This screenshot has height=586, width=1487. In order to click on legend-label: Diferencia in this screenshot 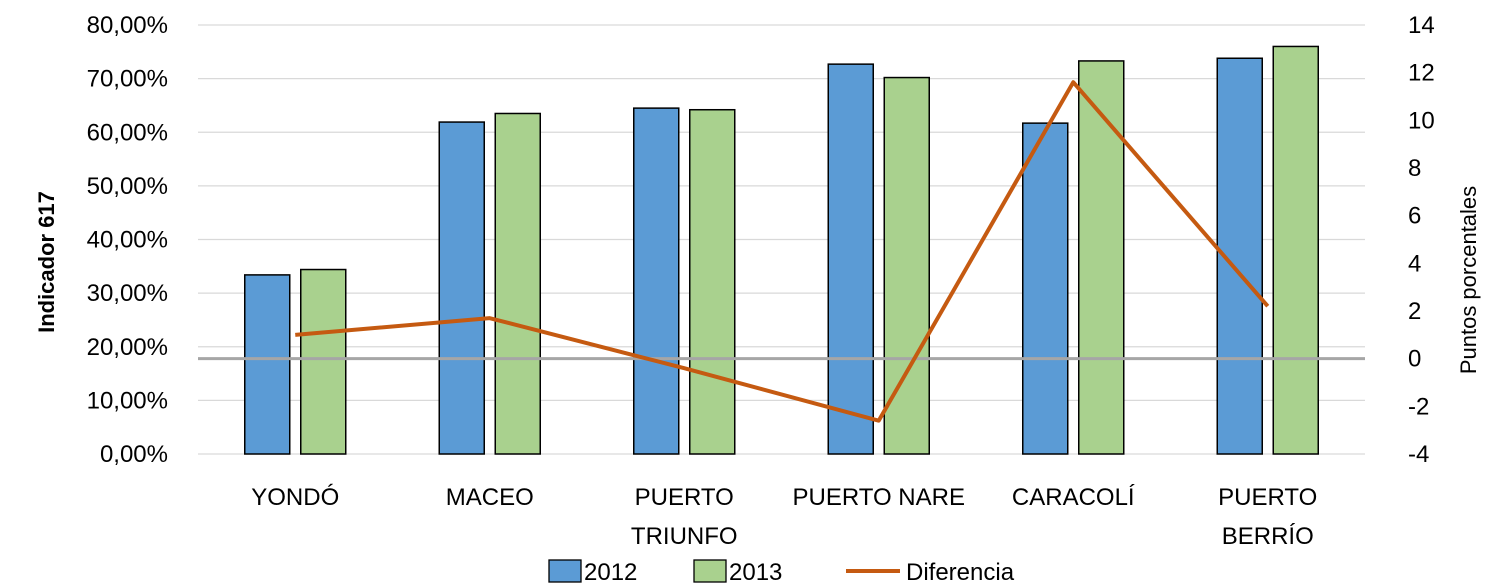, I will do `click(960, 572)`.